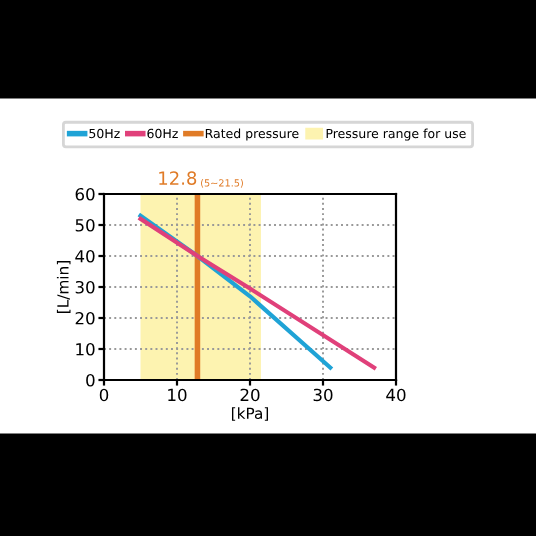  Describe the element at coordinates (85, 318) in the screenshot. I see `y-tick-label: 20` at that location.